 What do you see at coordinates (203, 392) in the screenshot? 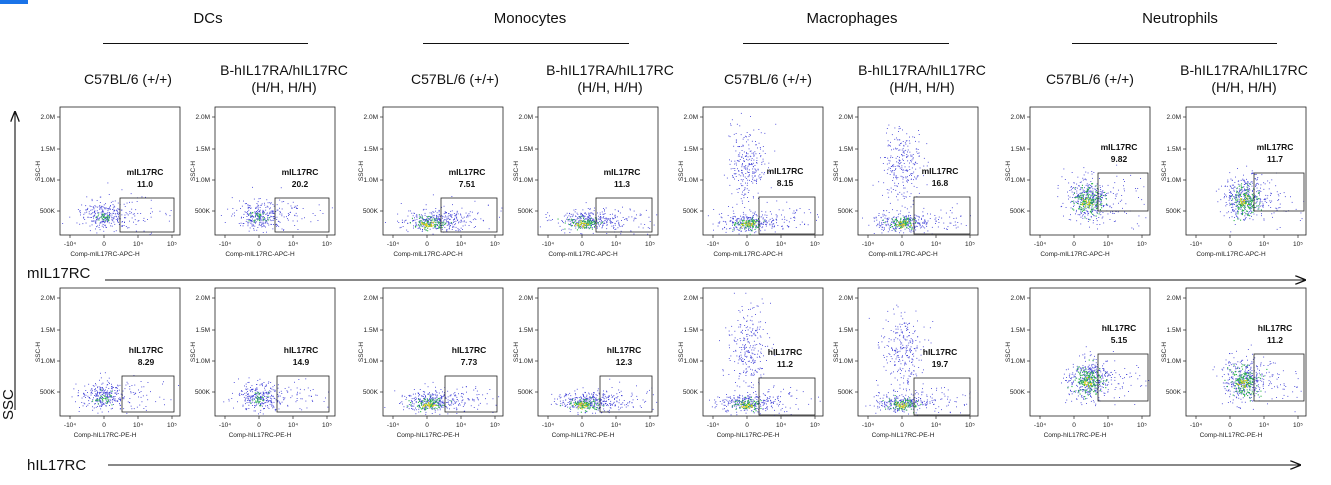
I see `y-tick-label: 500K` at bounding box center [203, 392].